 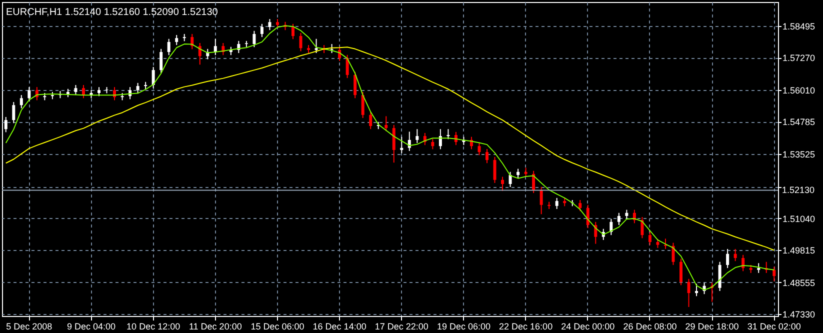 What do you see at coordinates (650, 327) in the screenshot?
I see `x-tick-label: 26 Dec 08:00` at bounding box center [650, 327].